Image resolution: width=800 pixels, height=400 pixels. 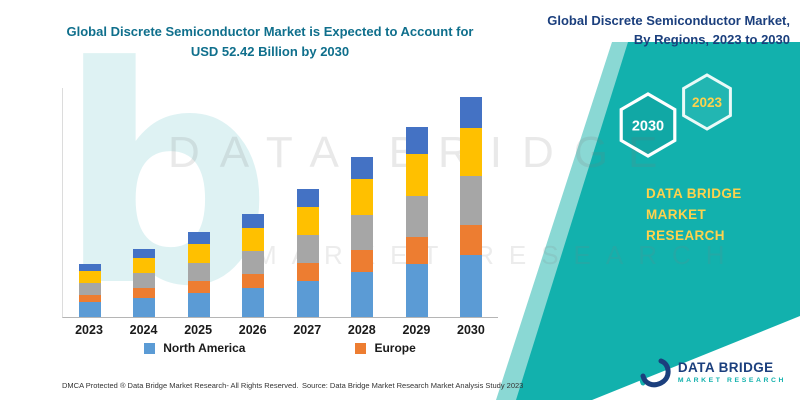 I want to click on brand-name-line2: RESEARCH, so click(x=685, y=235).